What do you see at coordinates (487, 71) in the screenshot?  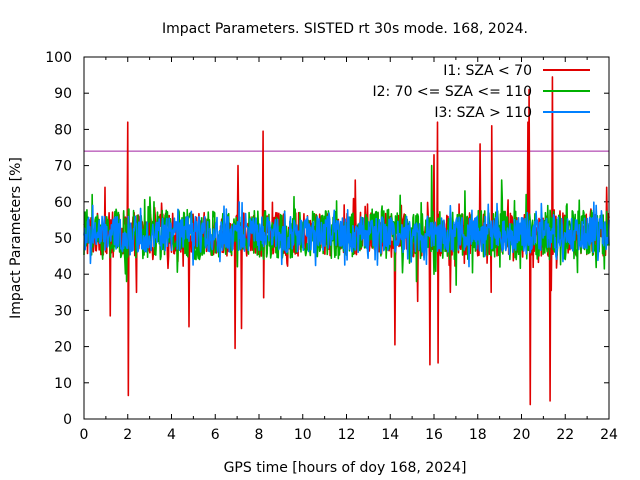 I see `legend-label-1: I1: SZA < 70` at bounding box center [487, 71].